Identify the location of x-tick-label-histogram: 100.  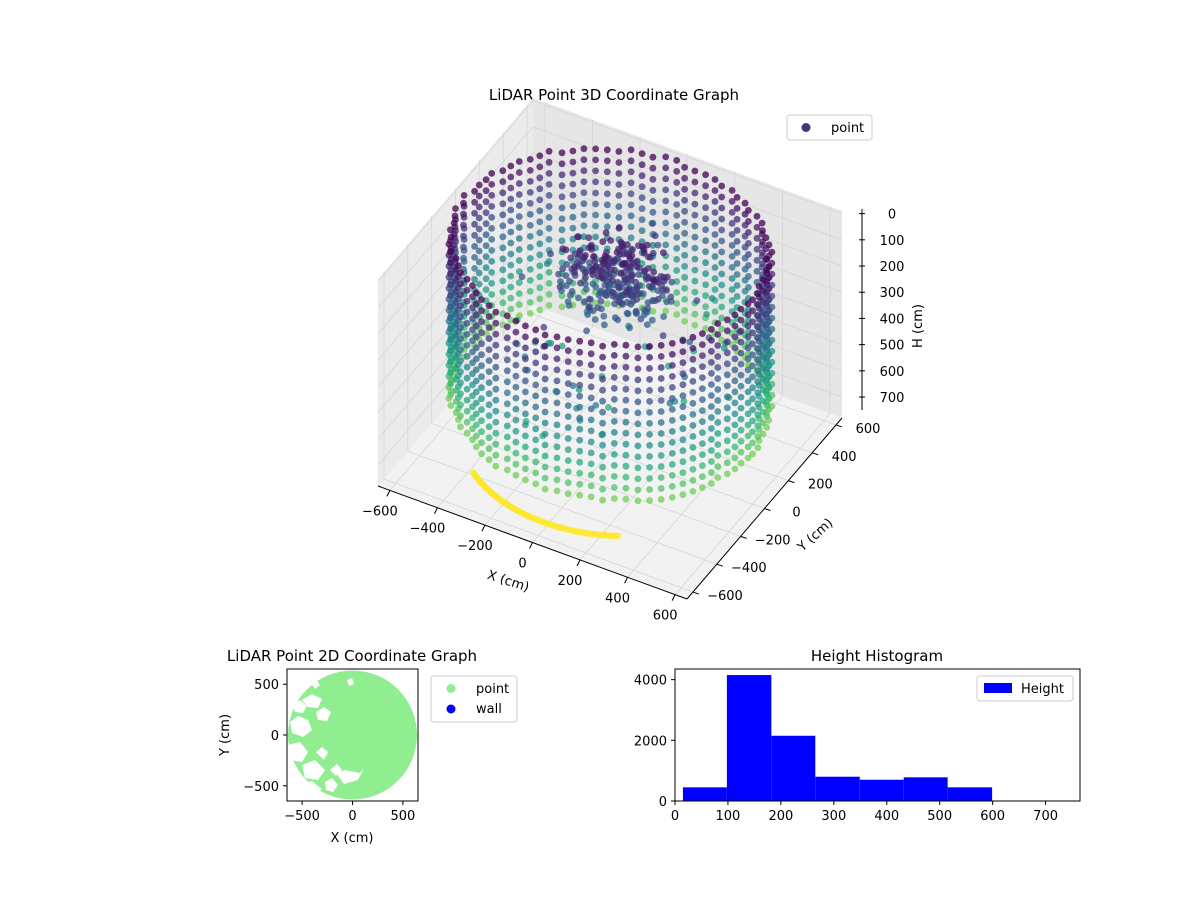
(728, 816).